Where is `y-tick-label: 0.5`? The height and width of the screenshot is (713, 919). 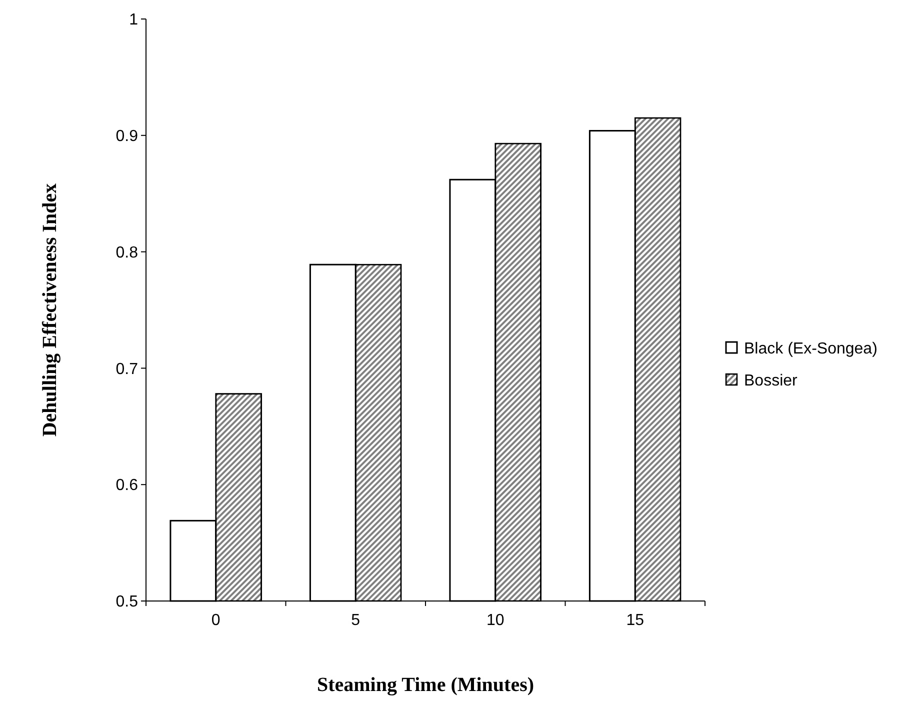 y-tick-label: 0.5 is located at coordinates (127, 602).